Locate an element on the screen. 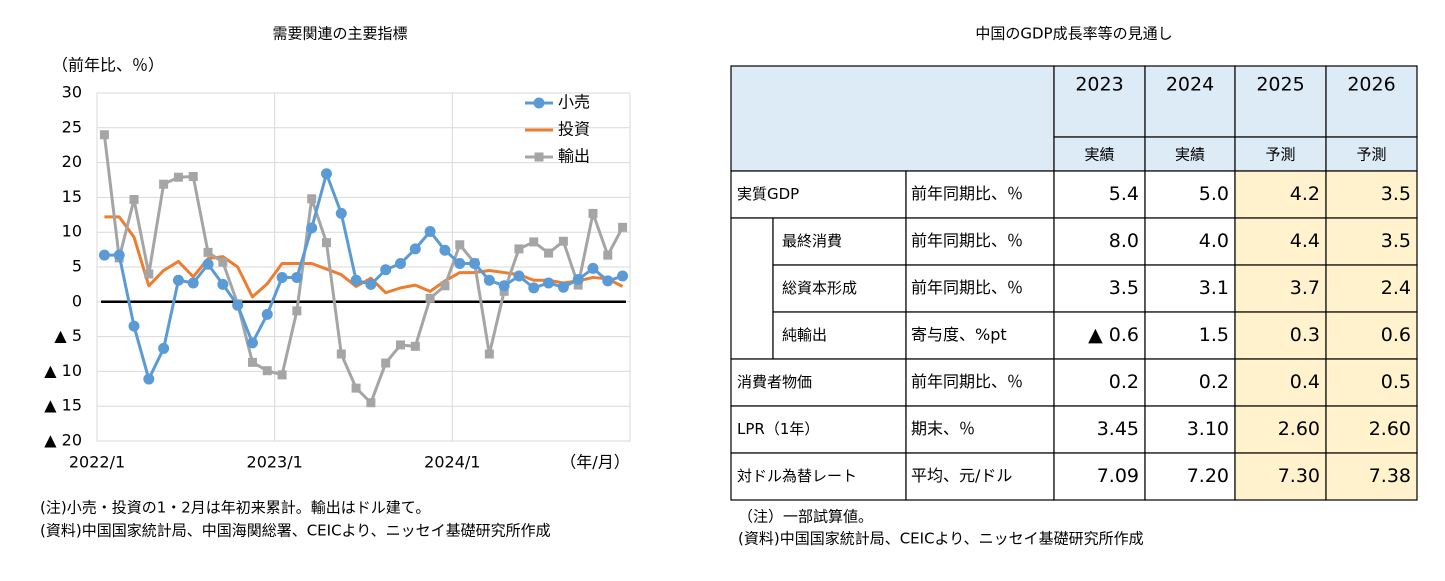 This screenshot has width=1445, height=581. value: 4.2 is located at coordinates (1305, 194).